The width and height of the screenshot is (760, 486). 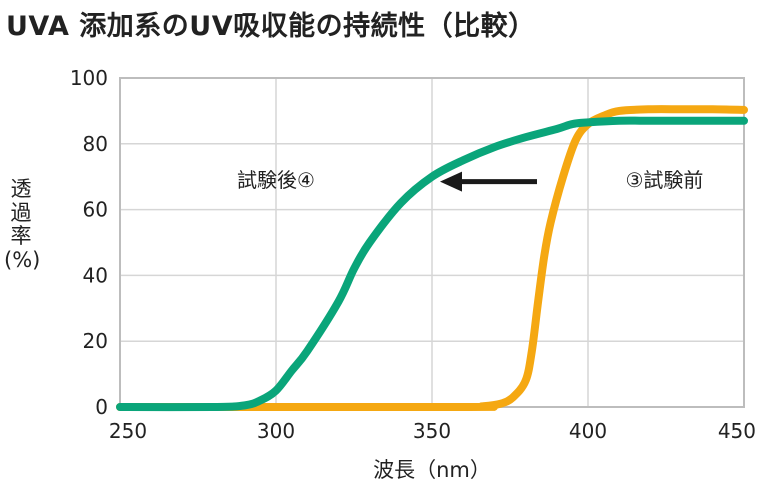 What do you see at coordinates (432, 431) in the screenshot?
I see `x-tick-label: 350` at bounding box center [432, 431].